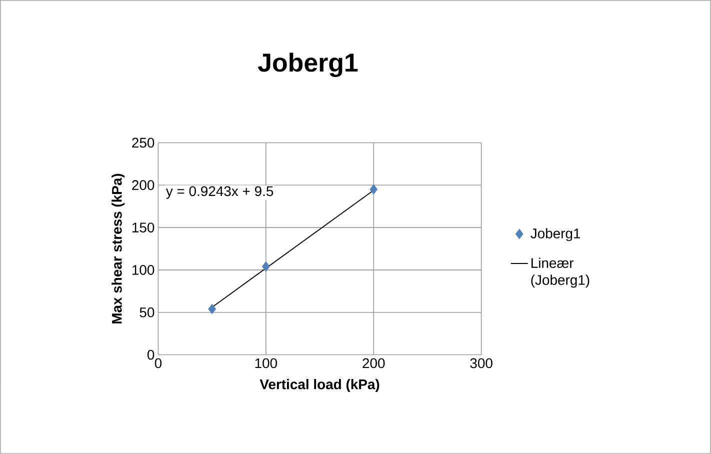 The width and height of the screenshot is (711, 454). I want to click on annotation: y = 0.9243x + 9.5, so click(220, 192).